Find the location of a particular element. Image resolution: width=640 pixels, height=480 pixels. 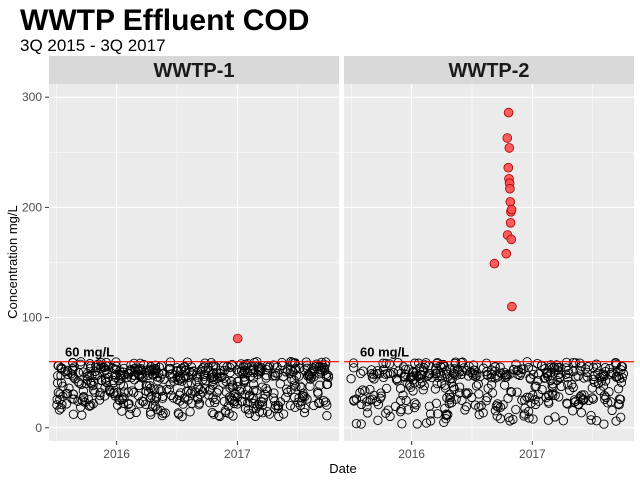

y-tick-label: 100 is located at coordinates (32, 318).